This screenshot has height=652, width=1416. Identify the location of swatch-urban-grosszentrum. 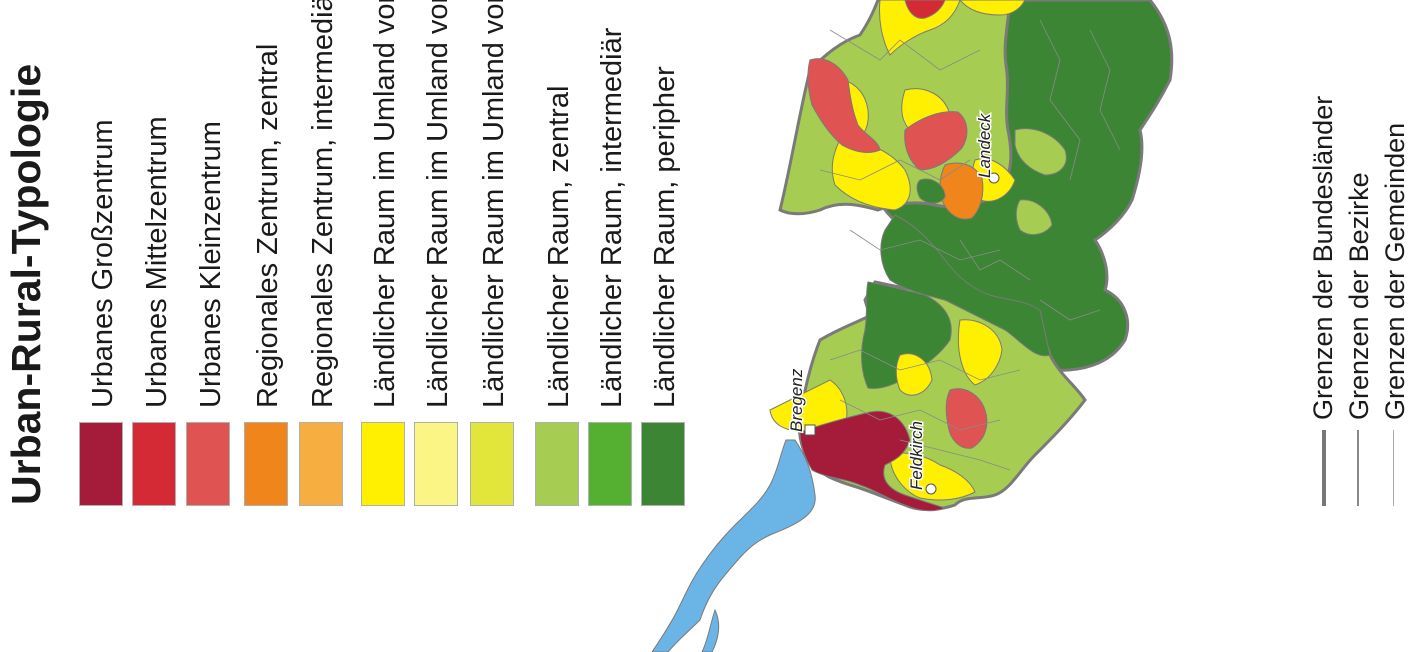
(101, 464).